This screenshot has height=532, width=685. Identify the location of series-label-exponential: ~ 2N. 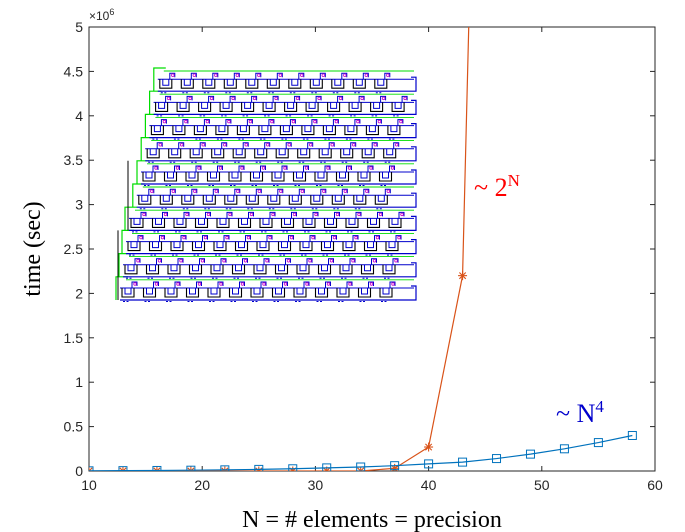
(497, 186).